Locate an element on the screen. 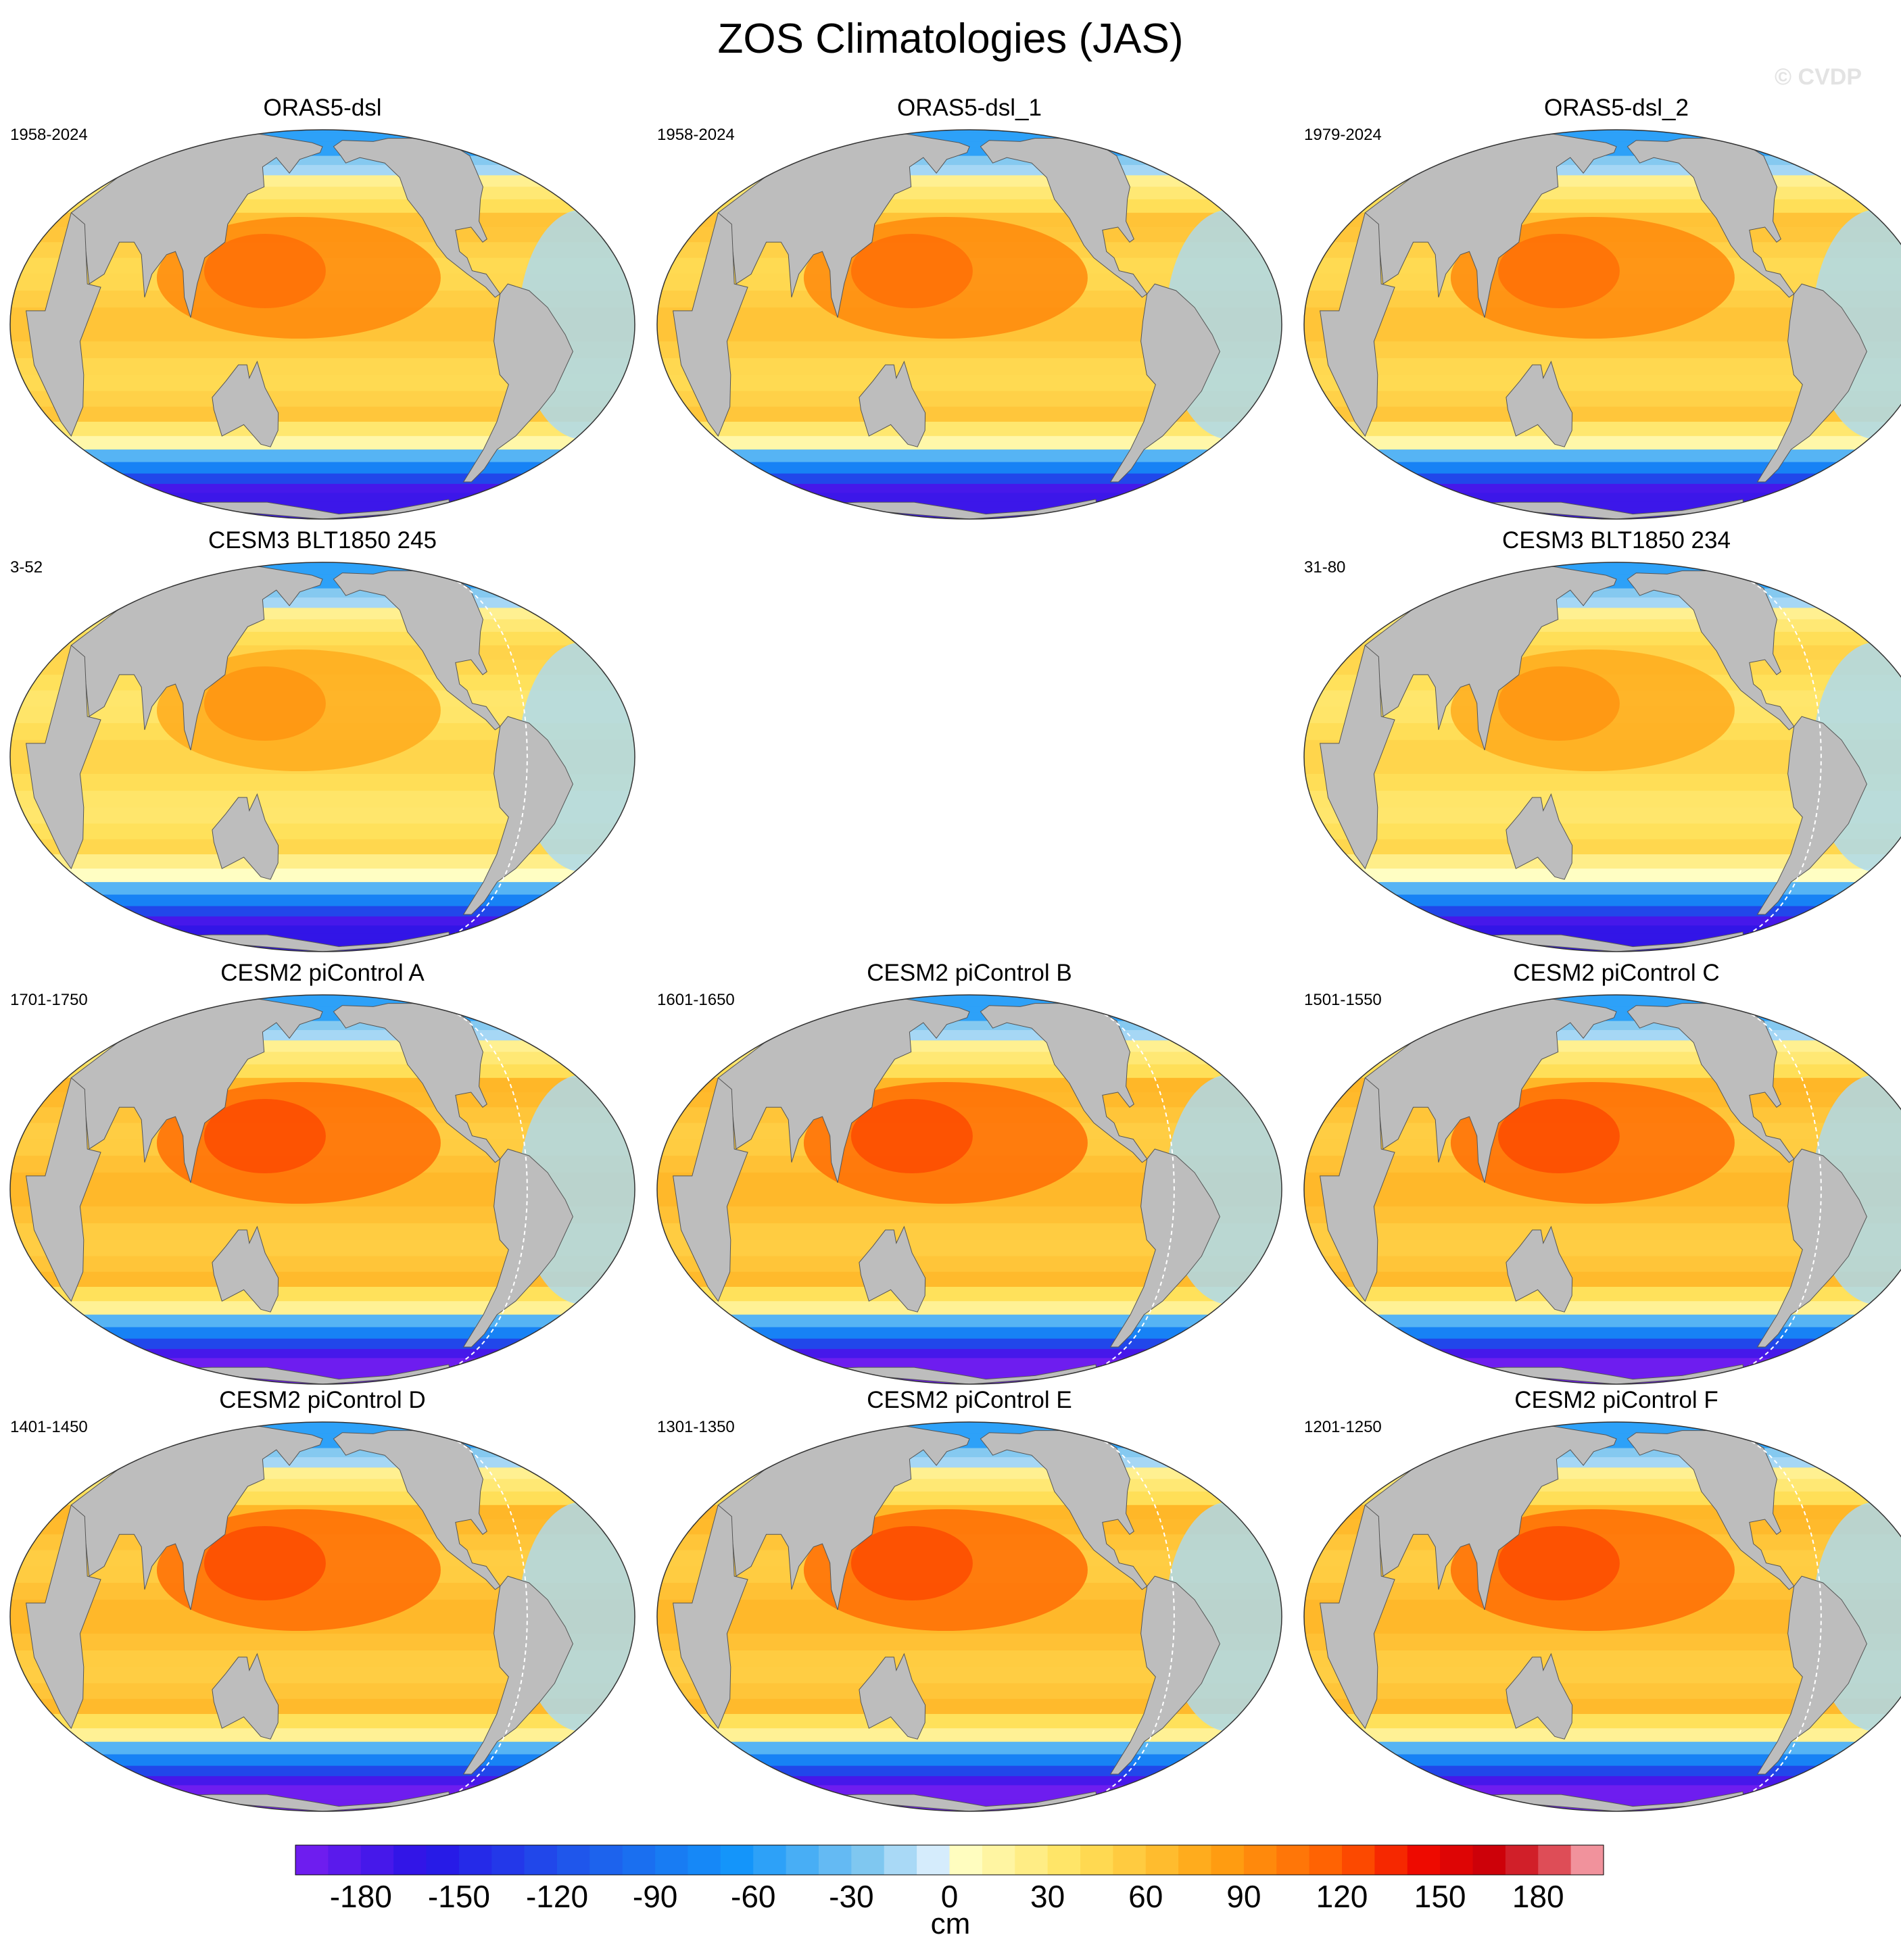 This screenshot has height=1960, width=1901. map-panel: ORAS5-dsl 1958-2024 is located at coordinates (322, 311).